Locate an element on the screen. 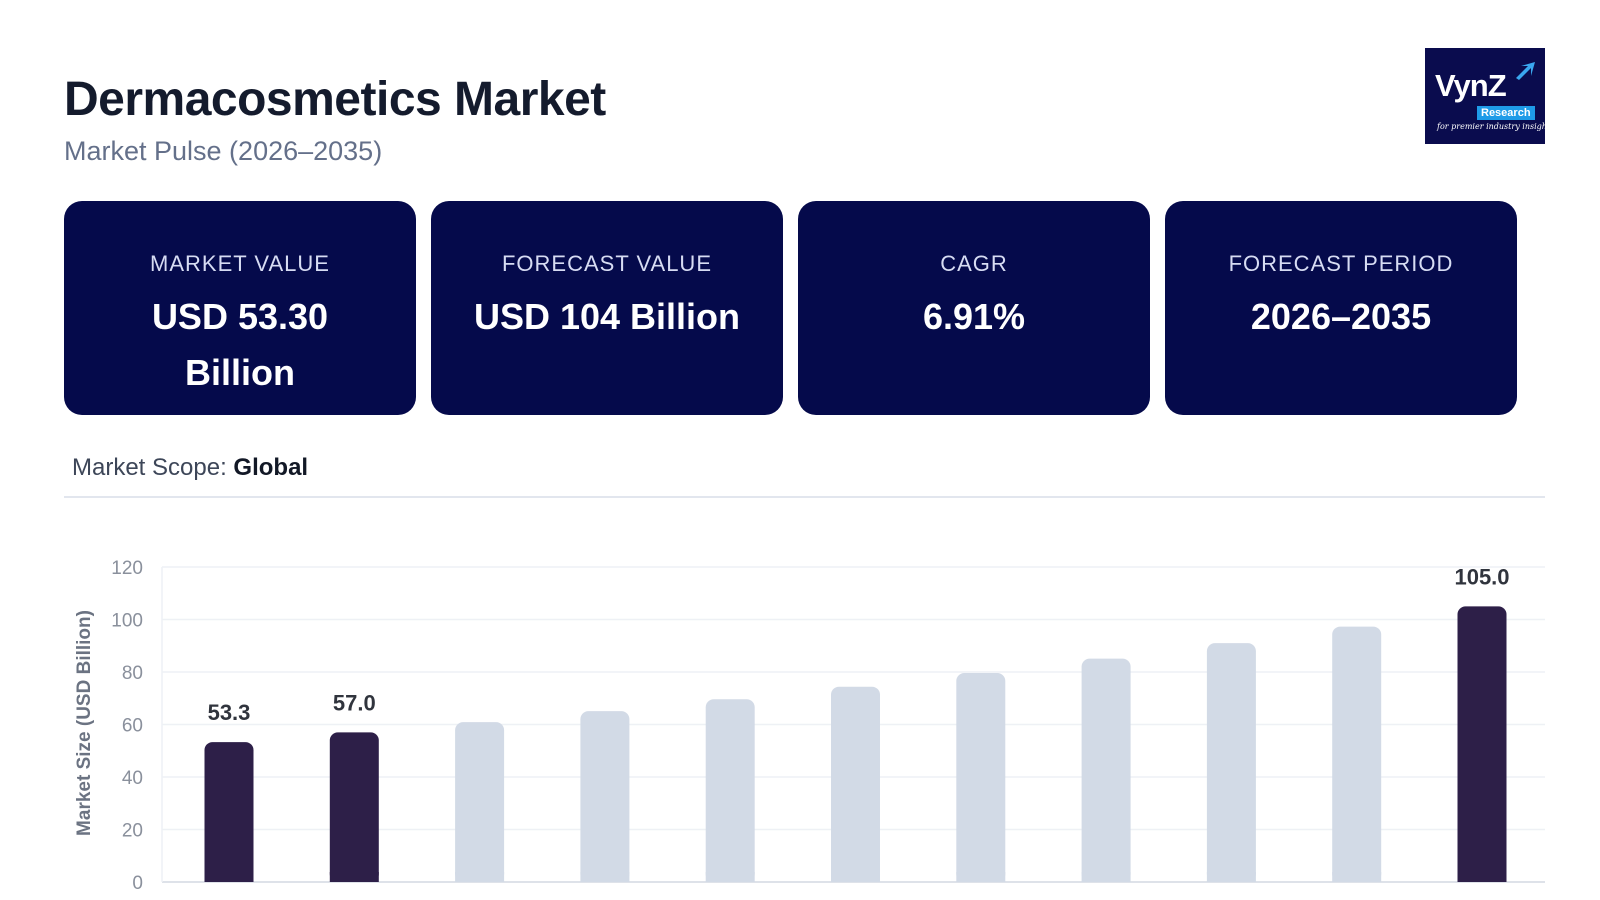 The image size is (1600, 900). y-tick-label: 100 is located at coordinates (127, 621).